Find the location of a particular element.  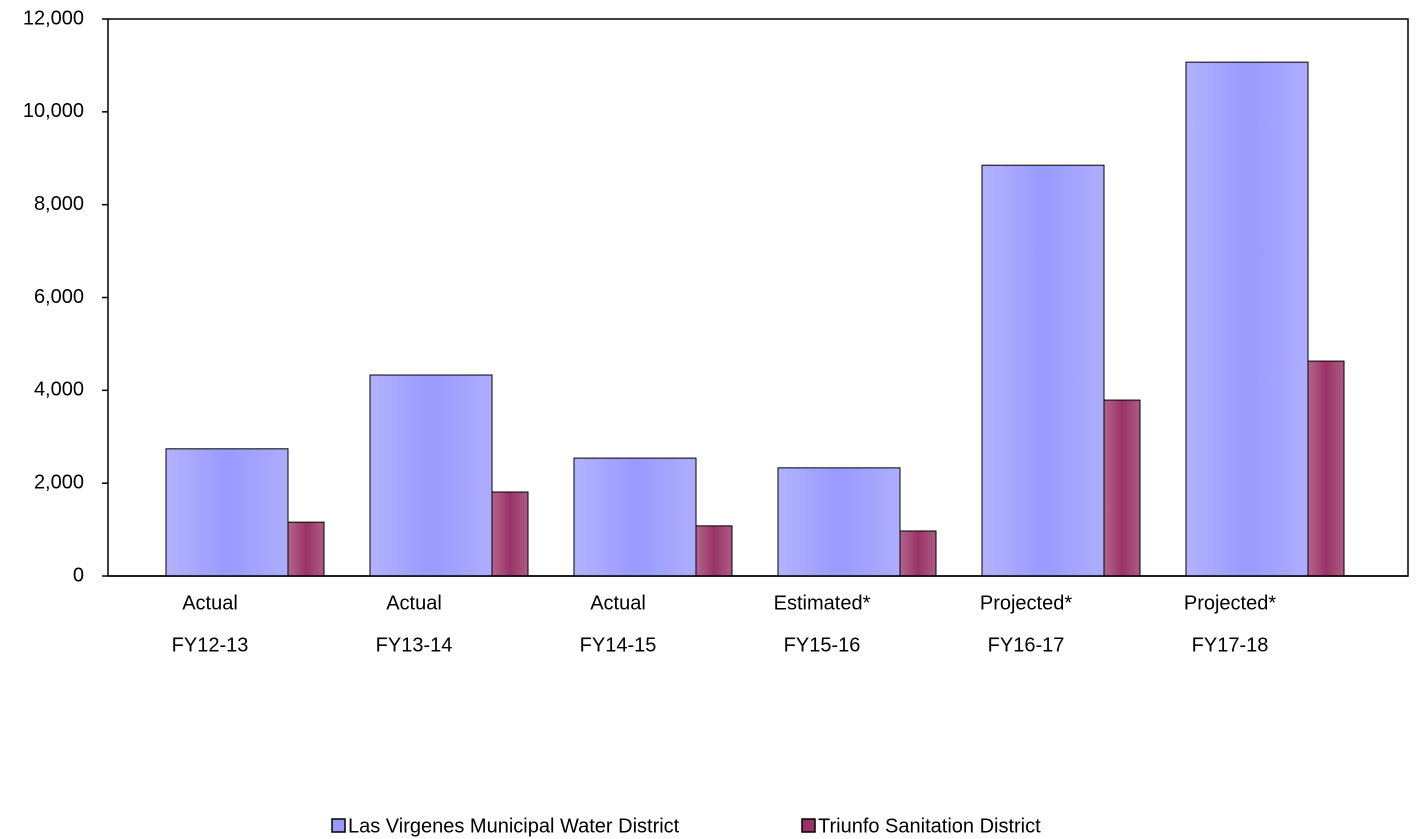

y-tick-label: 6,000 is located at coordinates (59, 297).